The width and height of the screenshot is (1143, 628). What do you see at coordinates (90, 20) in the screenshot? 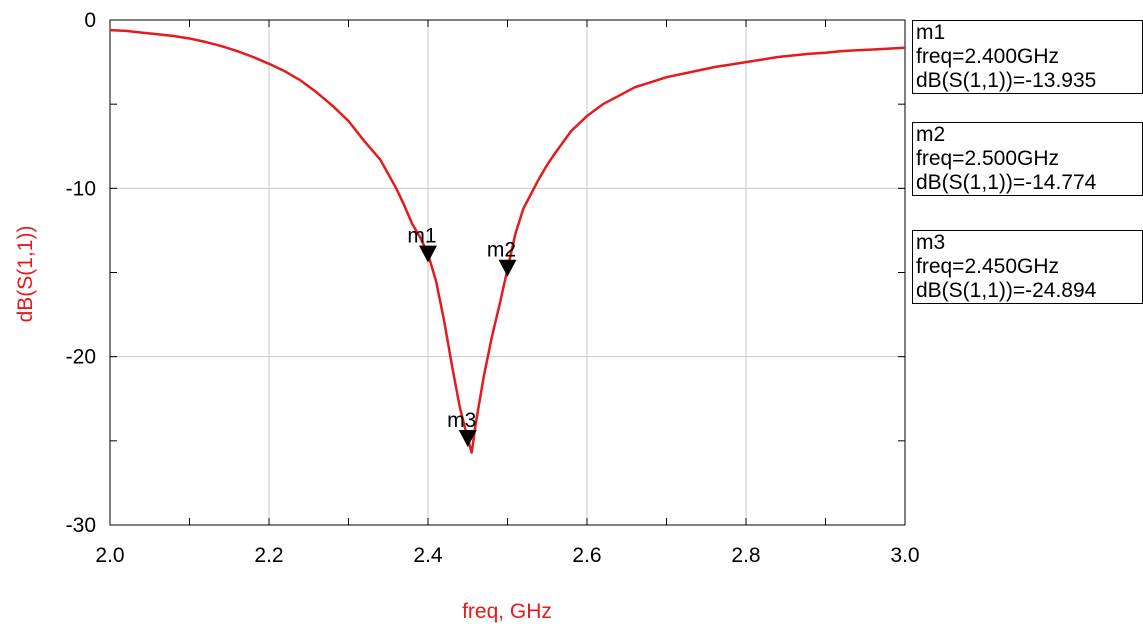
I see `y-tick-label: 0` at bounding box center [90, 20].